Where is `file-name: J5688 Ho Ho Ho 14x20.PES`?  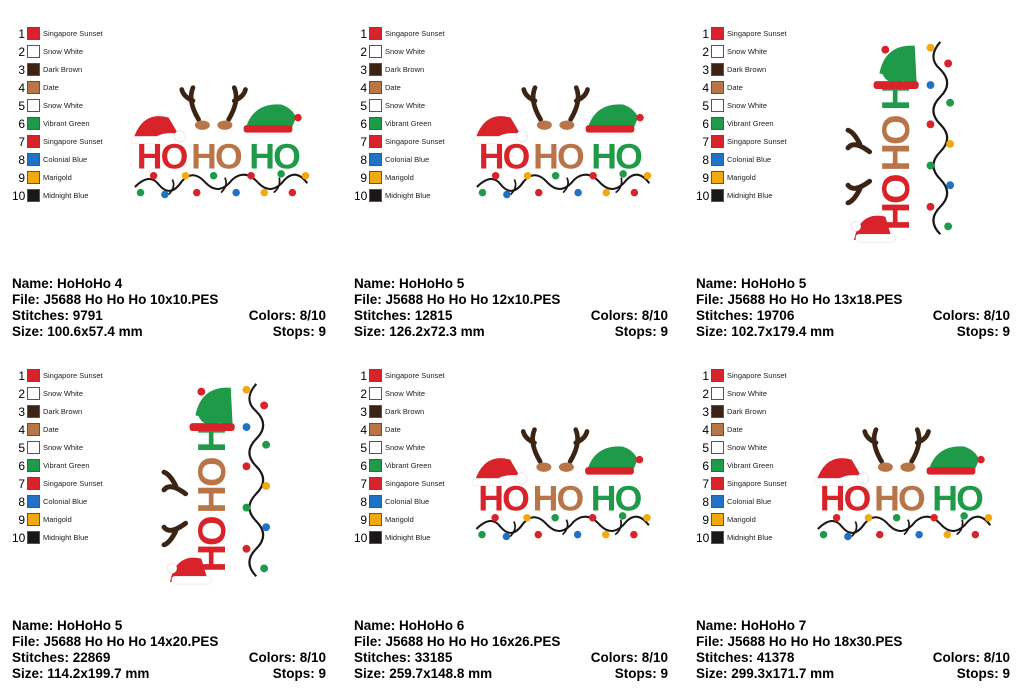 file-name: J5688 Ho Ho Ho 14x20.PES is located at coordinates (131, 641).